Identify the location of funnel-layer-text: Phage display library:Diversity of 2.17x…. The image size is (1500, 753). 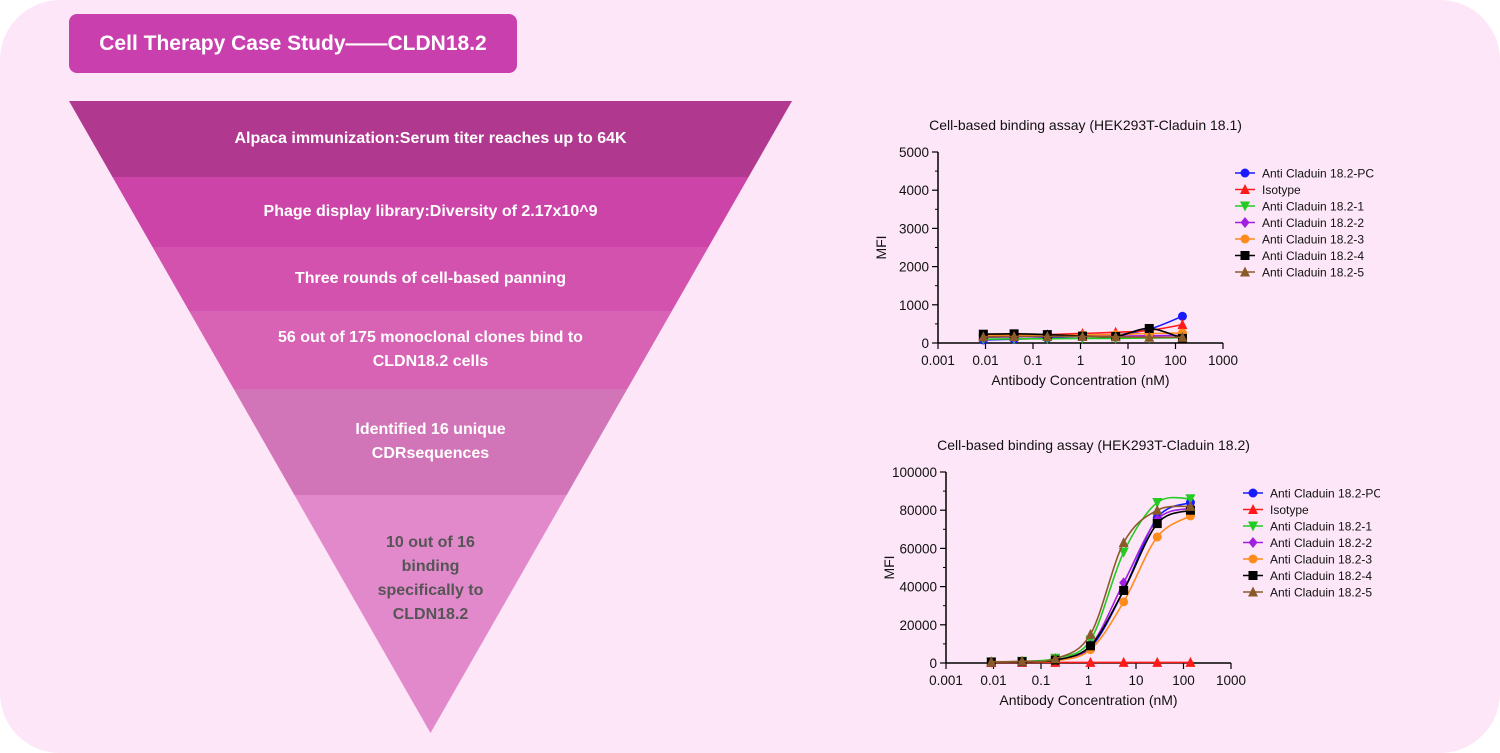
(430, 211).